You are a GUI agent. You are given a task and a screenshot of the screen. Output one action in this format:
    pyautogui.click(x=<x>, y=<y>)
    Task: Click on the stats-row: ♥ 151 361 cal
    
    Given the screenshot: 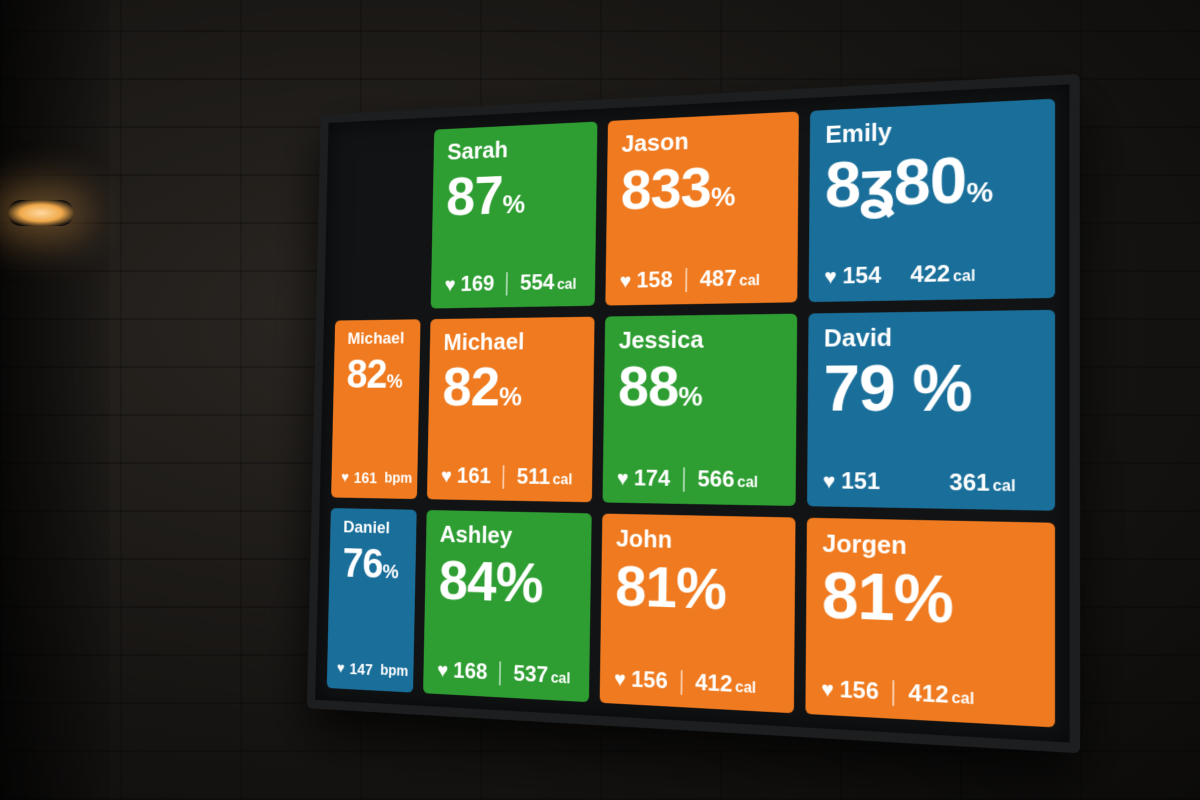 What is the action you would take?
    pyautogui.click(x=931, y=483)
    